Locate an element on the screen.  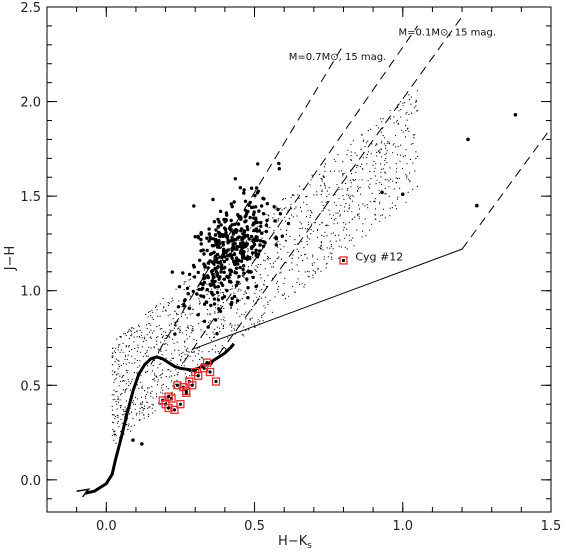
highlight-square is located at coordinates (177, 385).